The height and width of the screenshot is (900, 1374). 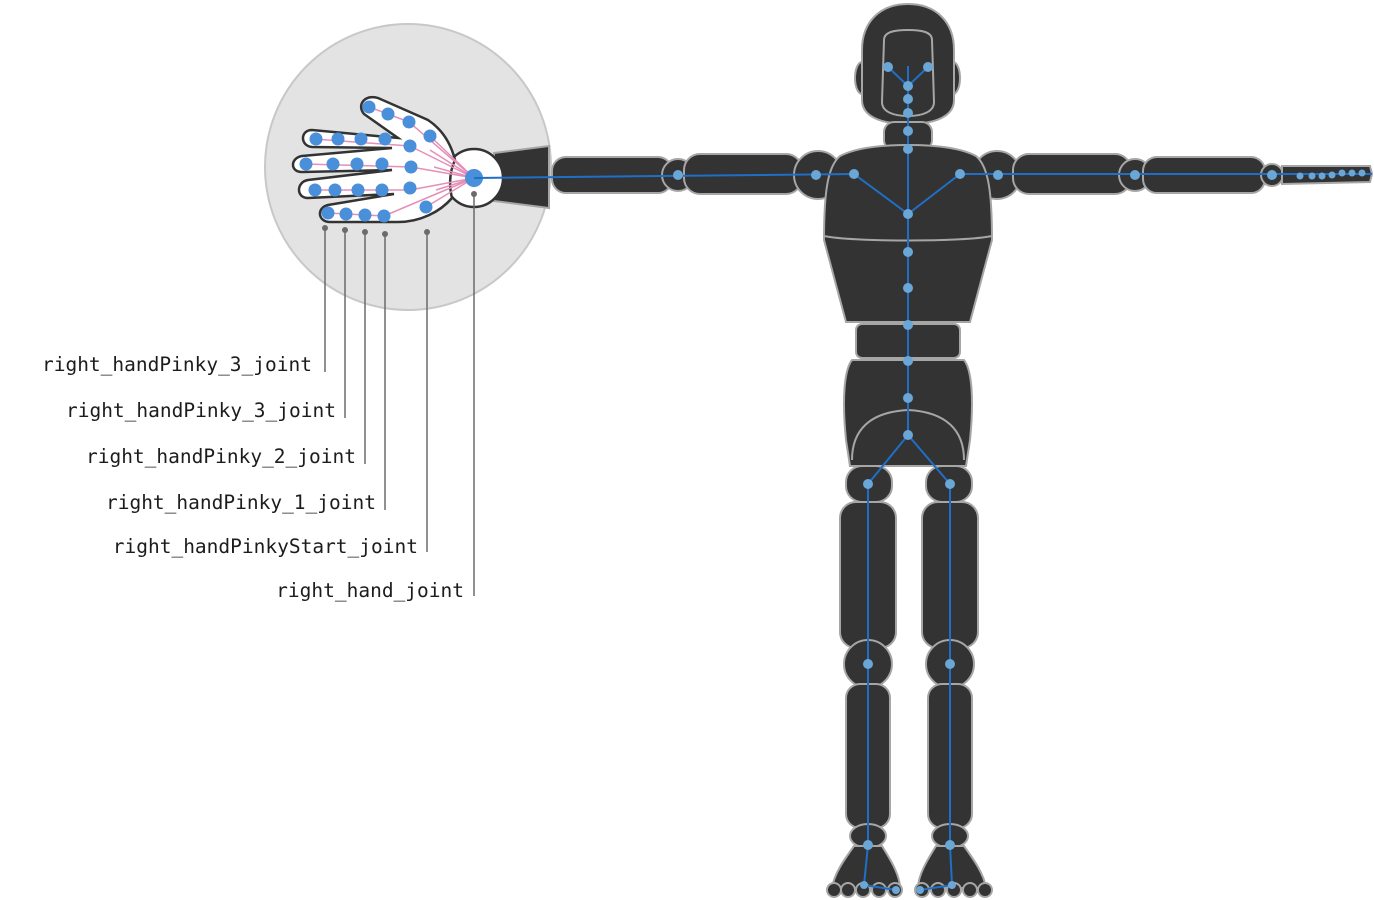 What do you see at coordinates (908, 73) in the screenshot?
I see `face-outline` at bounding box center [908, 73].